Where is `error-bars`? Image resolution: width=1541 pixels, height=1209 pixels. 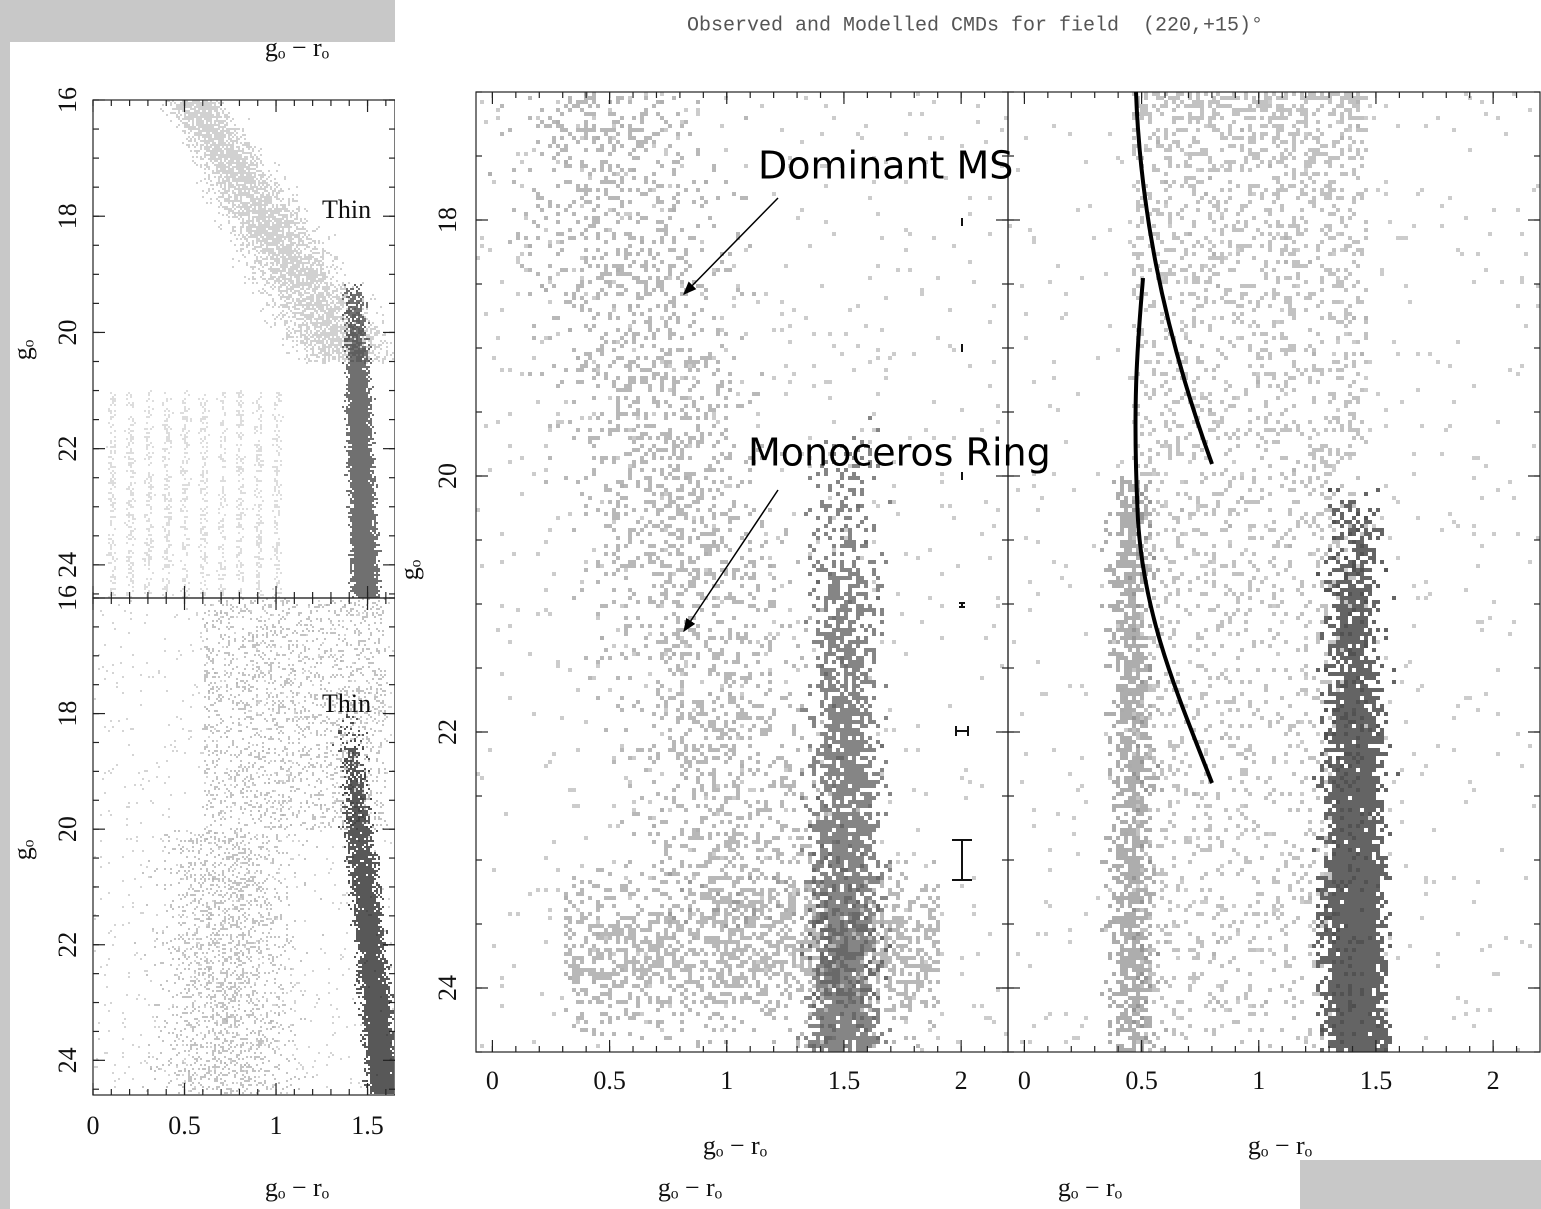
error-bars is located at coordinates (962, 549).